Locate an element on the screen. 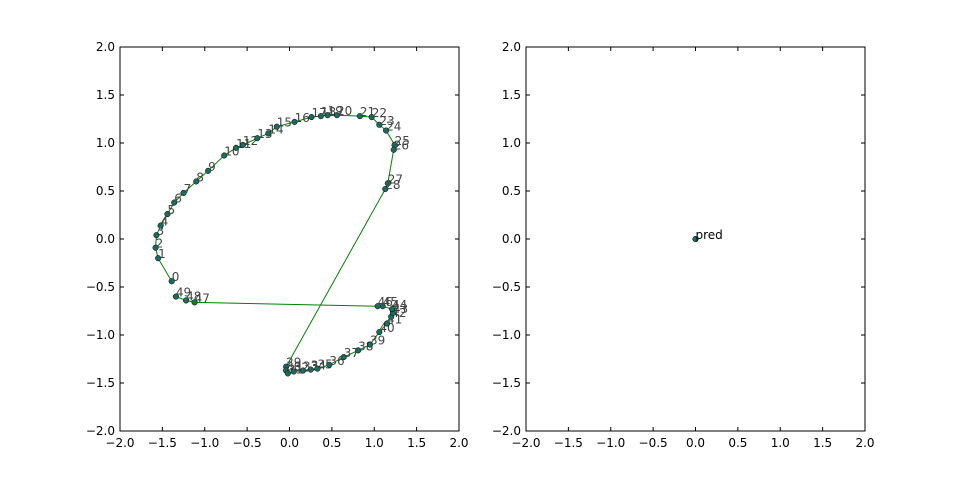 The height and width of the screenshot is (480, 960). point-label: 22 is located at coordinates (379, 113).